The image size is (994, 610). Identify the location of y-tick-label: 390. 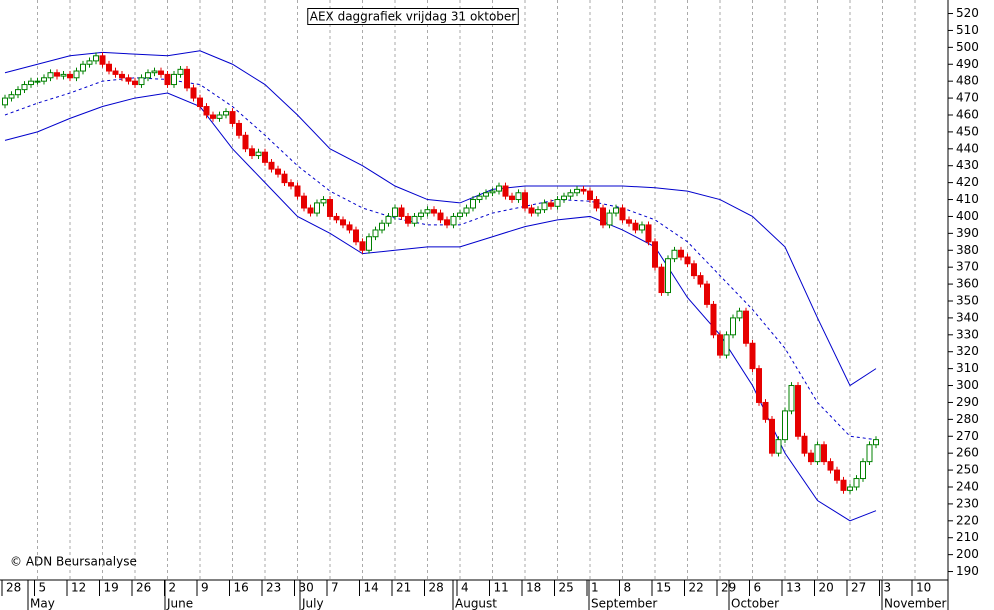
(967, 233).